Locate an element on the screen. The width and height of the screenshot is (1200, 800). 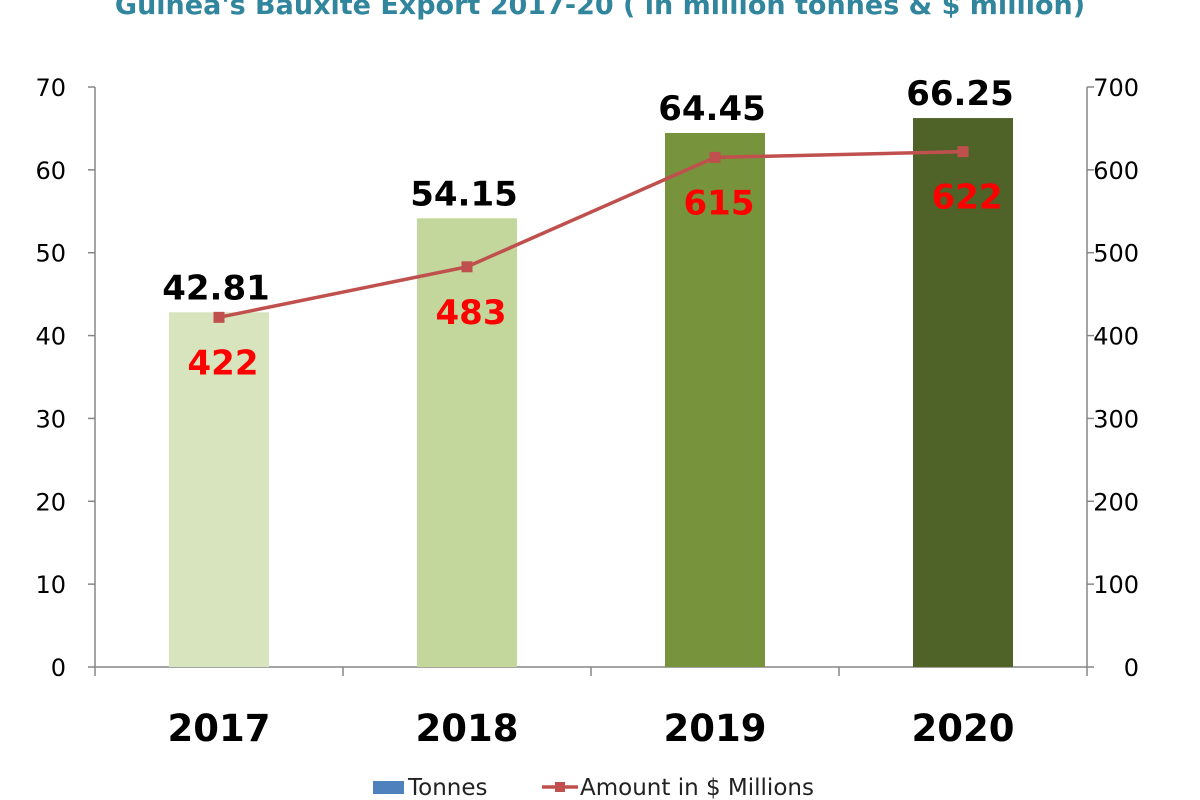
bar-2019 is located at coordinates (715, 399).